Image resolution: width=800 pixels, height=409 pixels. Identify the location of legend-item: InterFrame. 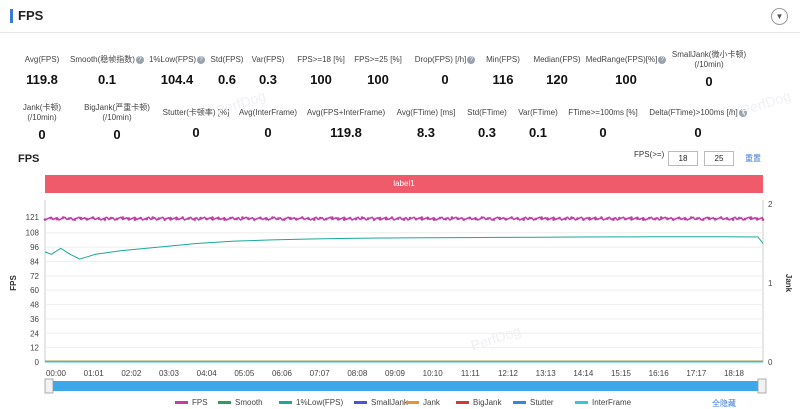
(603, 402).